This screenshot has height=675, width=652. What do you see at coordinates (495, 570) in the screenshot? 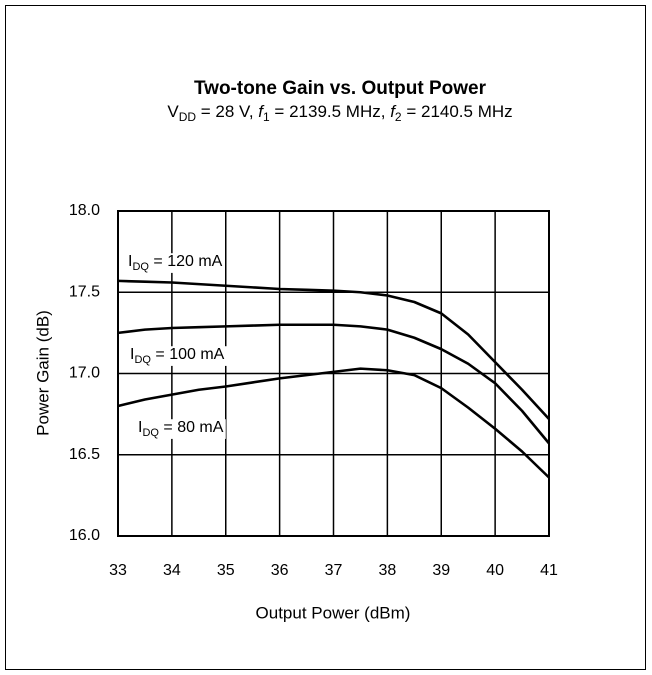
I see `x-tick-label: 40` at bounding box center [495, 570].